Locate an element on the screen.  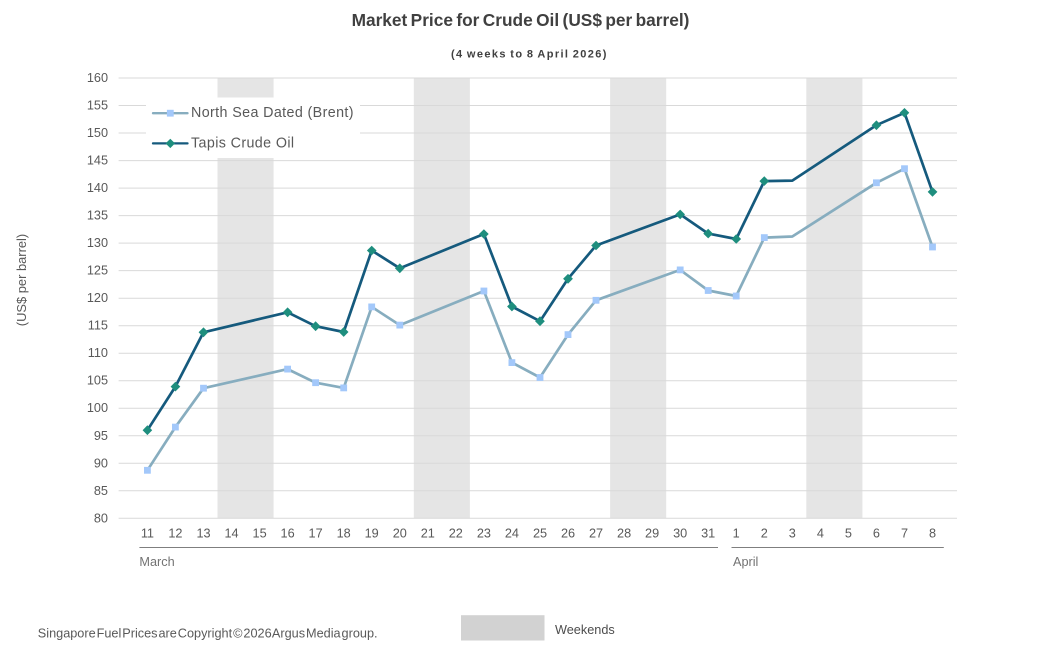
svg-text: 110 is located at coordinates (98, 353).